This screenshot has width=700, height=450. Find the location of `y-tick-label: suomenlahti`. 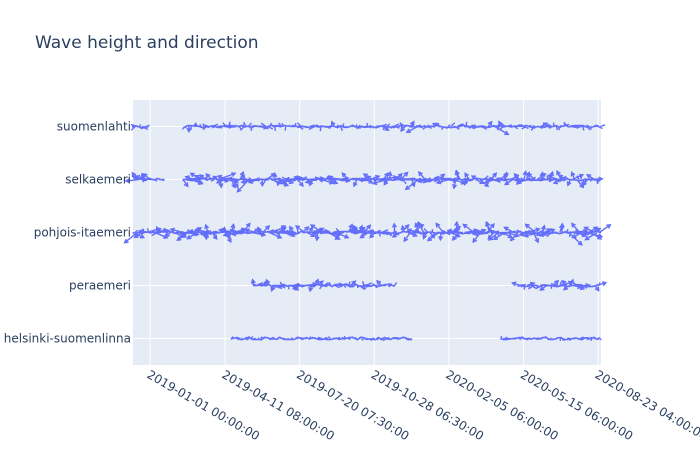

y-tick-label: suomenlahti is located at coordinates (94, 127).